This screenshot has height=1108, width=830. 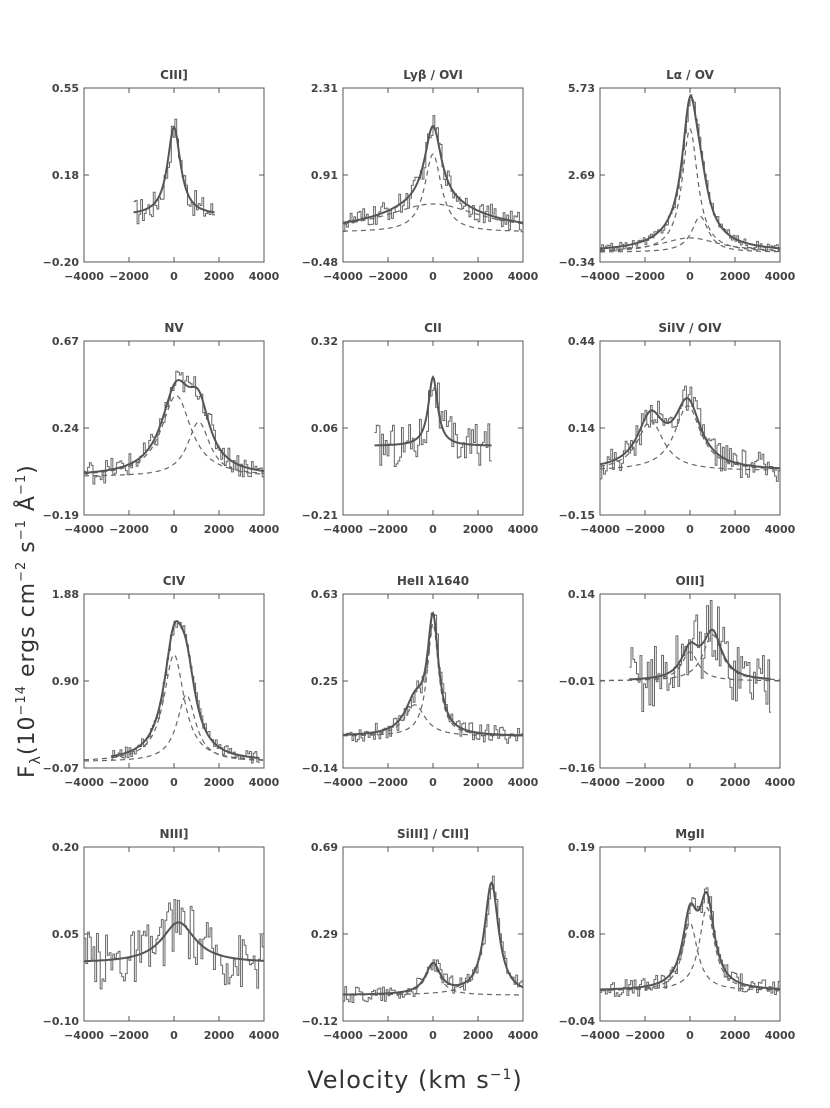 What do you see at coordinates (61, 262) in the screenshot?
I see `y-tick-label: −0.20` at bounding box center [61, 262].